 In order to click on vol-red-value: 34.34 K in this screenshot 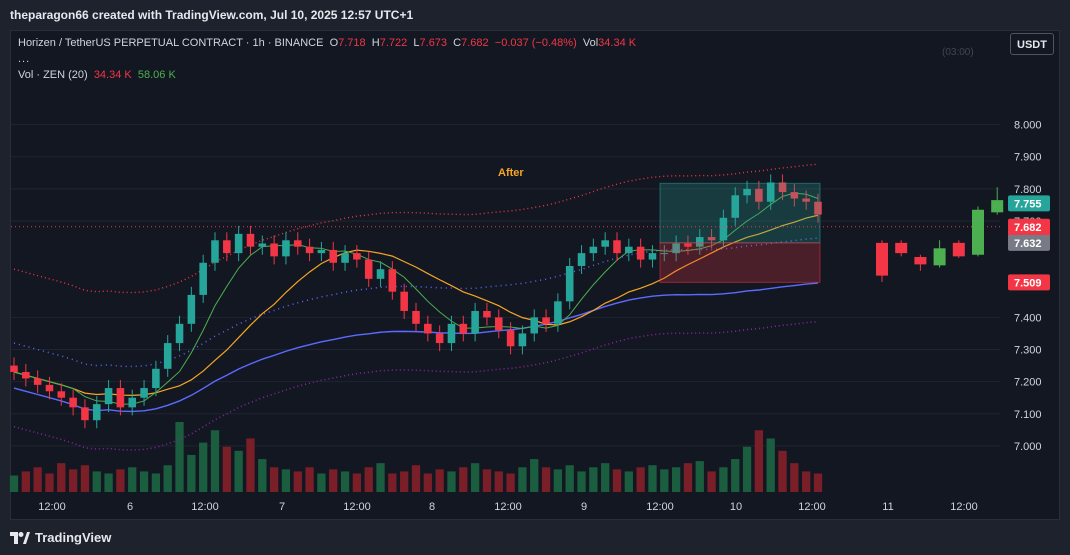, I will do `click(112, 75)`.